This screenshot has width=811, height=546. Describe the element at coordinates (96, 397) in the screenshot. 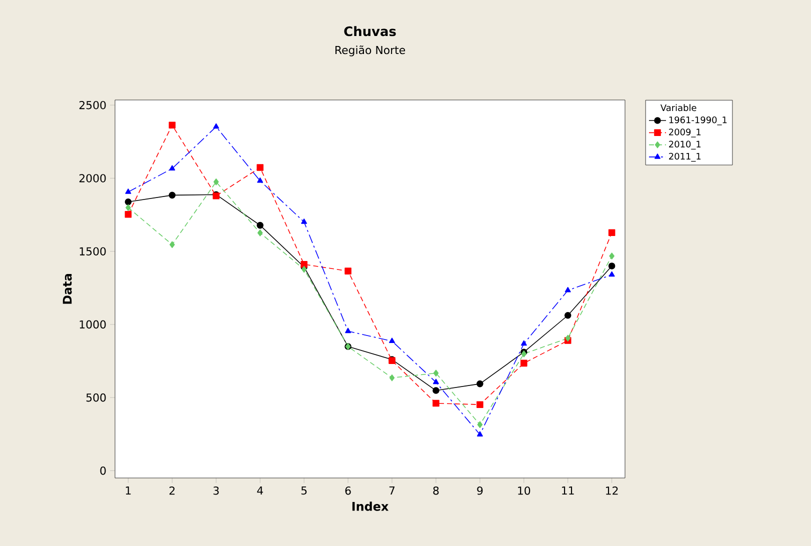

I see `y-tick-label: 500` at that location.